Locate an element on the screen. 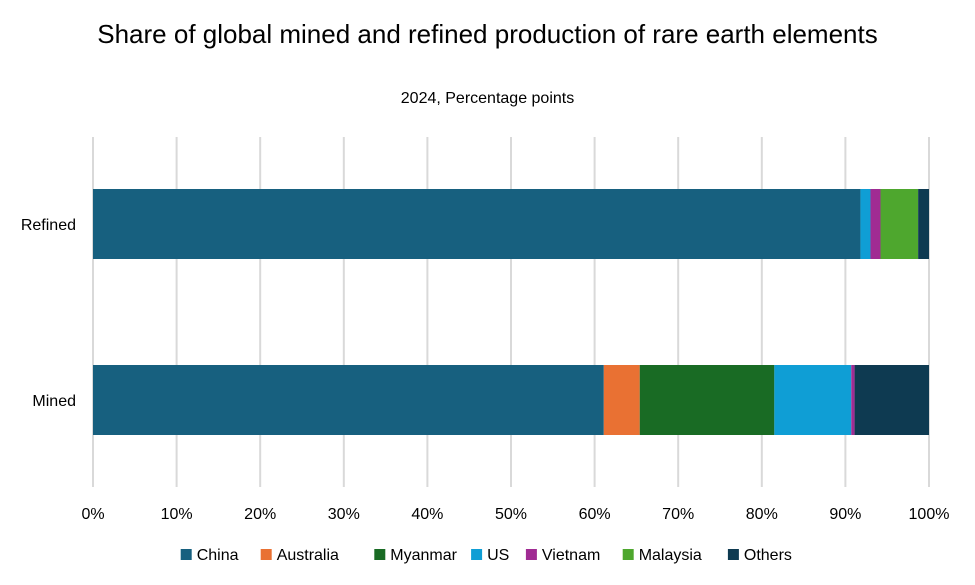 The width and height of the screenshot is (975, 585). legend-label: US is located at coordinates (498, 555).